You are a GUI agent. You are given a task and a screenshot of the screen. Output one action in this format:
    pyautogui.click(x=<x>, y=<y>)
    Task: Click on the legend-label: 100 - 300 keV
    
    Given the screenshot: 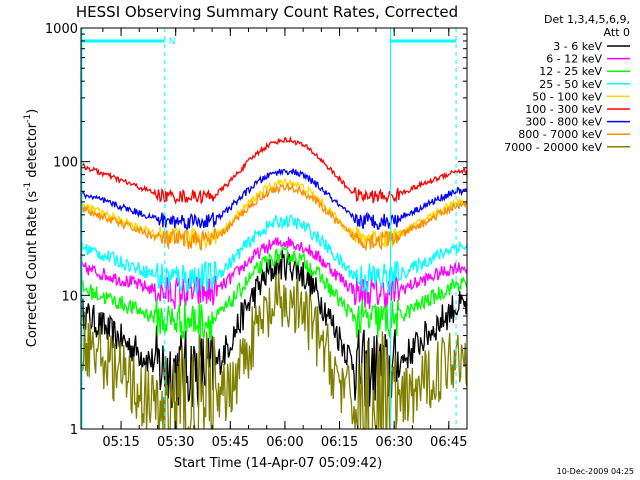 What is the action you would take?
    pyautogui.click(x=563, y=109)
    